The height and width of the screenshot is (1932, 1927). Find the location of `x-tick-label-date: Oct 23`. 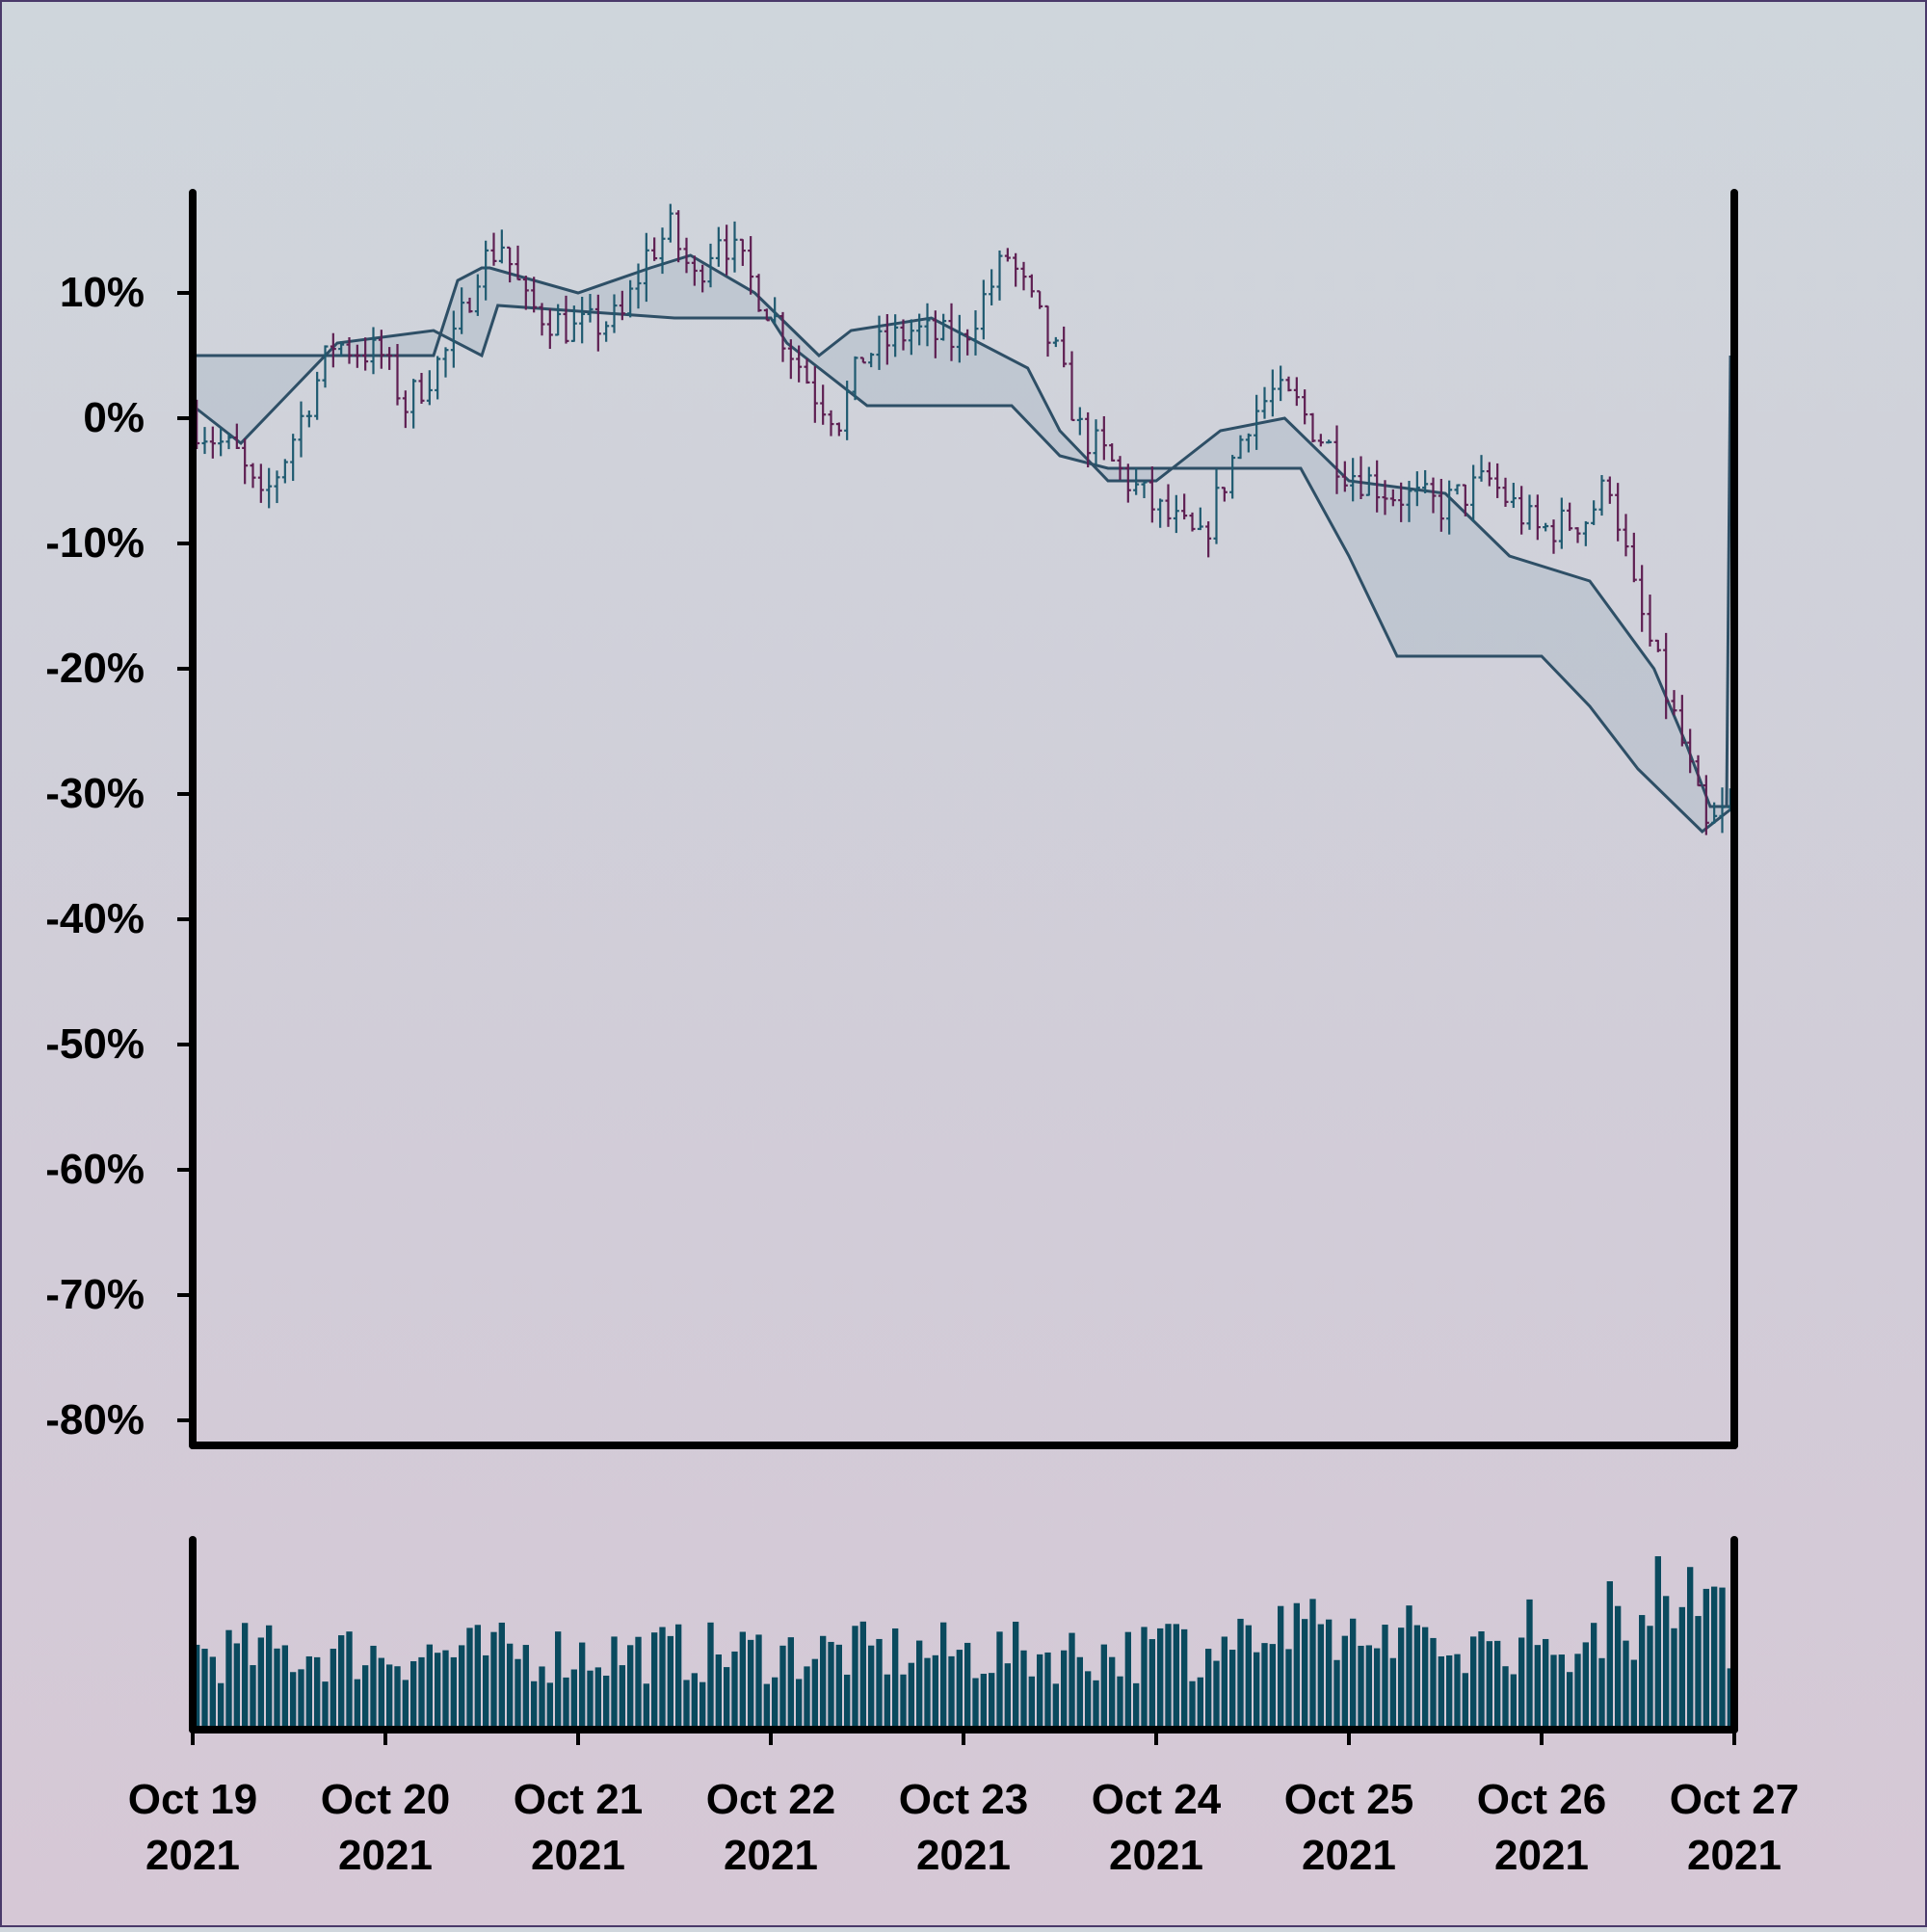

x-tick-label-date: Oct 23 is located at coordinates (964, 1799).